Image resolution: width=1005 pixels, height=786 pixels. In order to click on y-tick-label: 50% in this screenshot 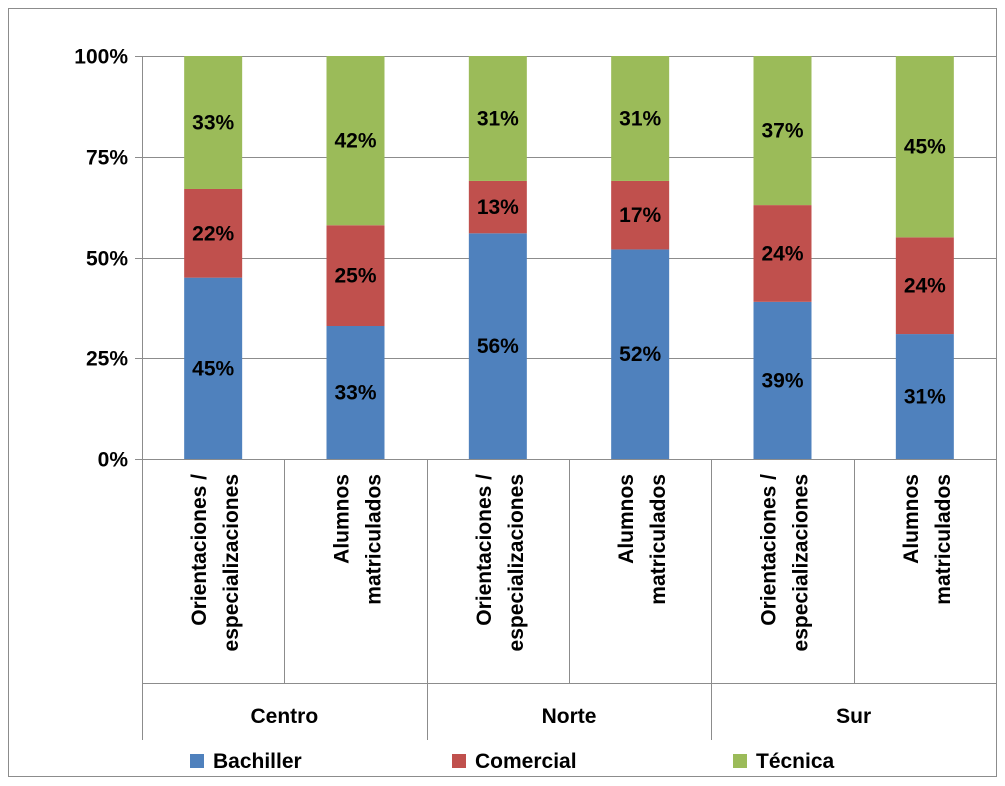, I will do `click(107, 259)`.